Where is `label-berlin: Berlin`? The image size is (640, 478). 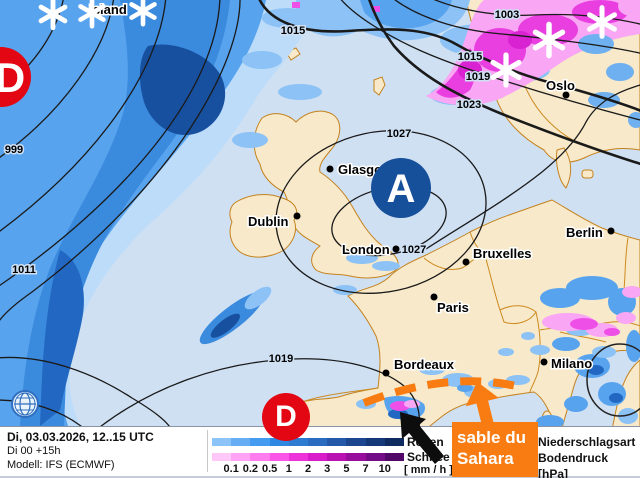
label-berlin: Berlin is located at coordinates (584, 232).